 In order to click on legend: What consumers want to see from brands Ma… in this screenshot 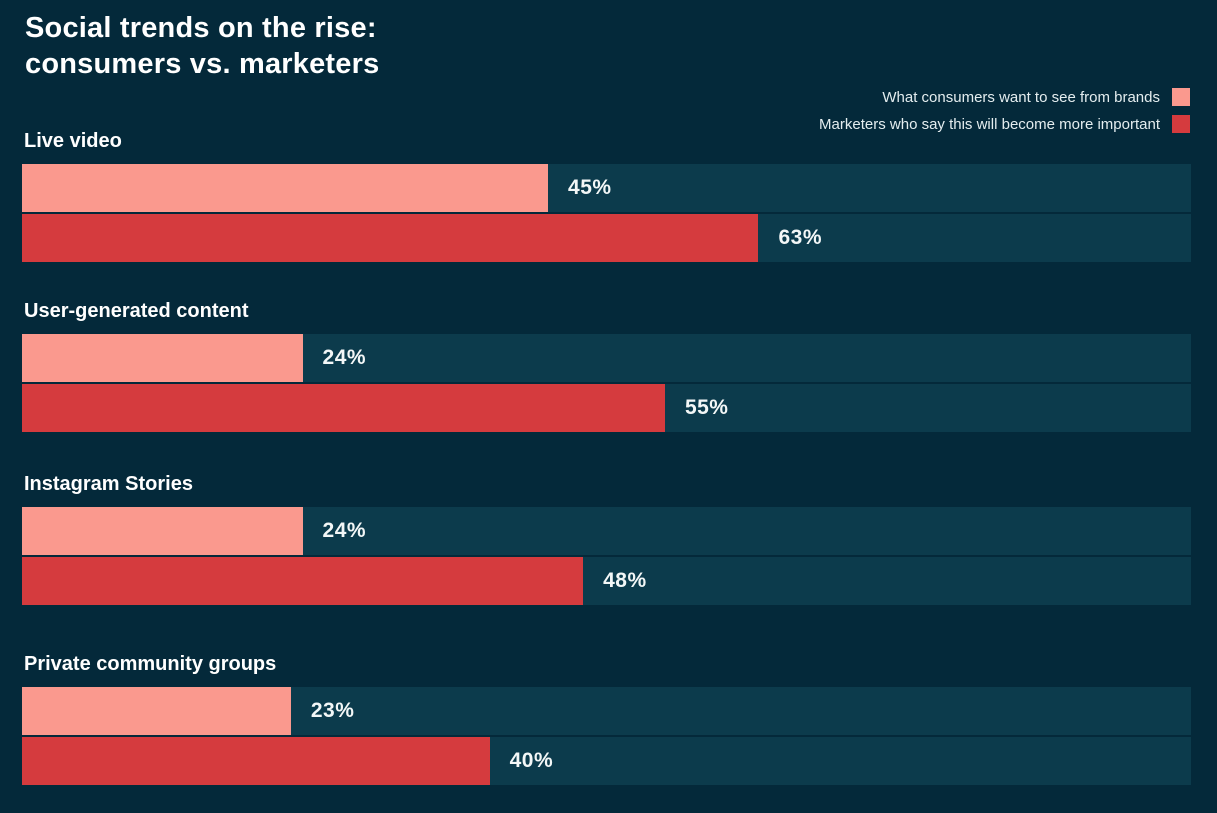, I will do `click(1004, 115)`.